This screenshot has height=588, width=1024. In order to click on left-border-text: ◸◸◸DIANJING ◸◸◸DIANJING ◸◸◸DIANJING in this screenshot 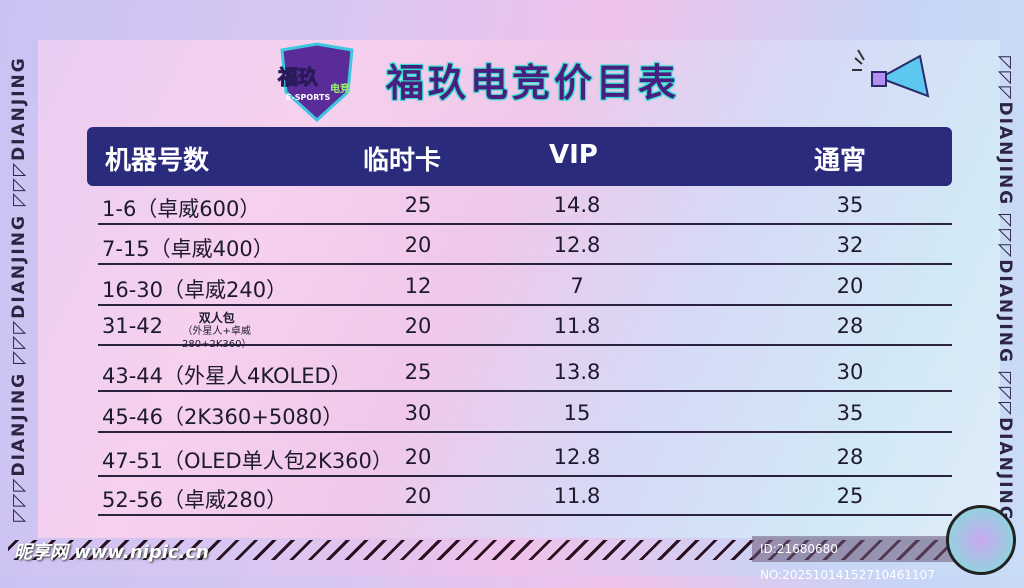, I will do `click(19, 289)`.